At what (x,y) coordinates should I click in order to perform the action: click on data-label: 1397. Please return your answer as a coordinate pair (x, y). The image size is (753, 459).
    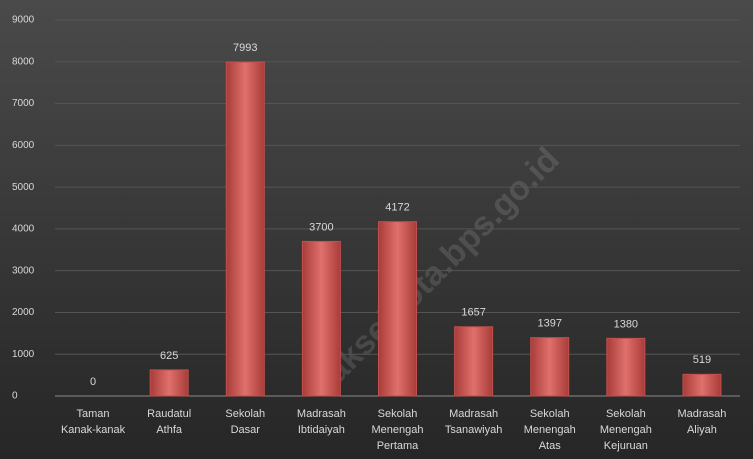
    Looking at the image, I should click on (549, 324).